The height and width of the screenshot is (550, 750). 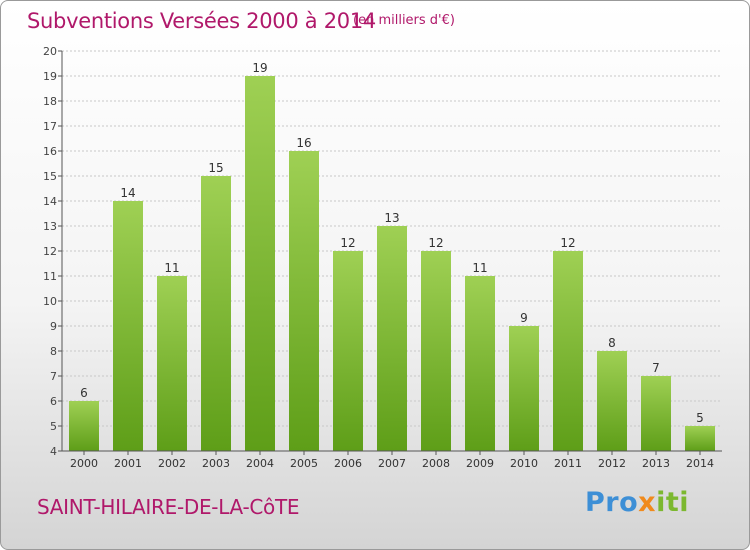 I want to click on y-tick-label: 4, so click(x=53, y=451).